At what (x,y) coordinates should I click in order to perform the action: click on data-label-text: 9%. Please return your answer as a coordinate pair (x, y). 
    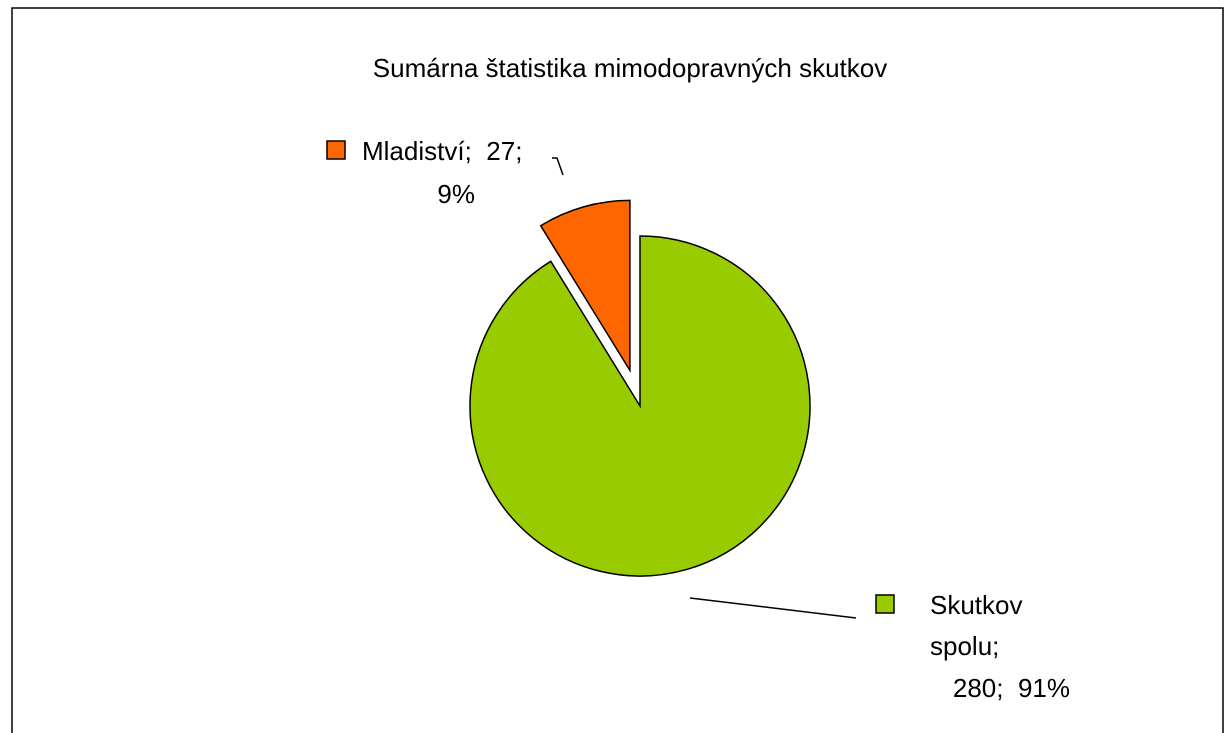
    Looking at the image, I should click on (456, 194).